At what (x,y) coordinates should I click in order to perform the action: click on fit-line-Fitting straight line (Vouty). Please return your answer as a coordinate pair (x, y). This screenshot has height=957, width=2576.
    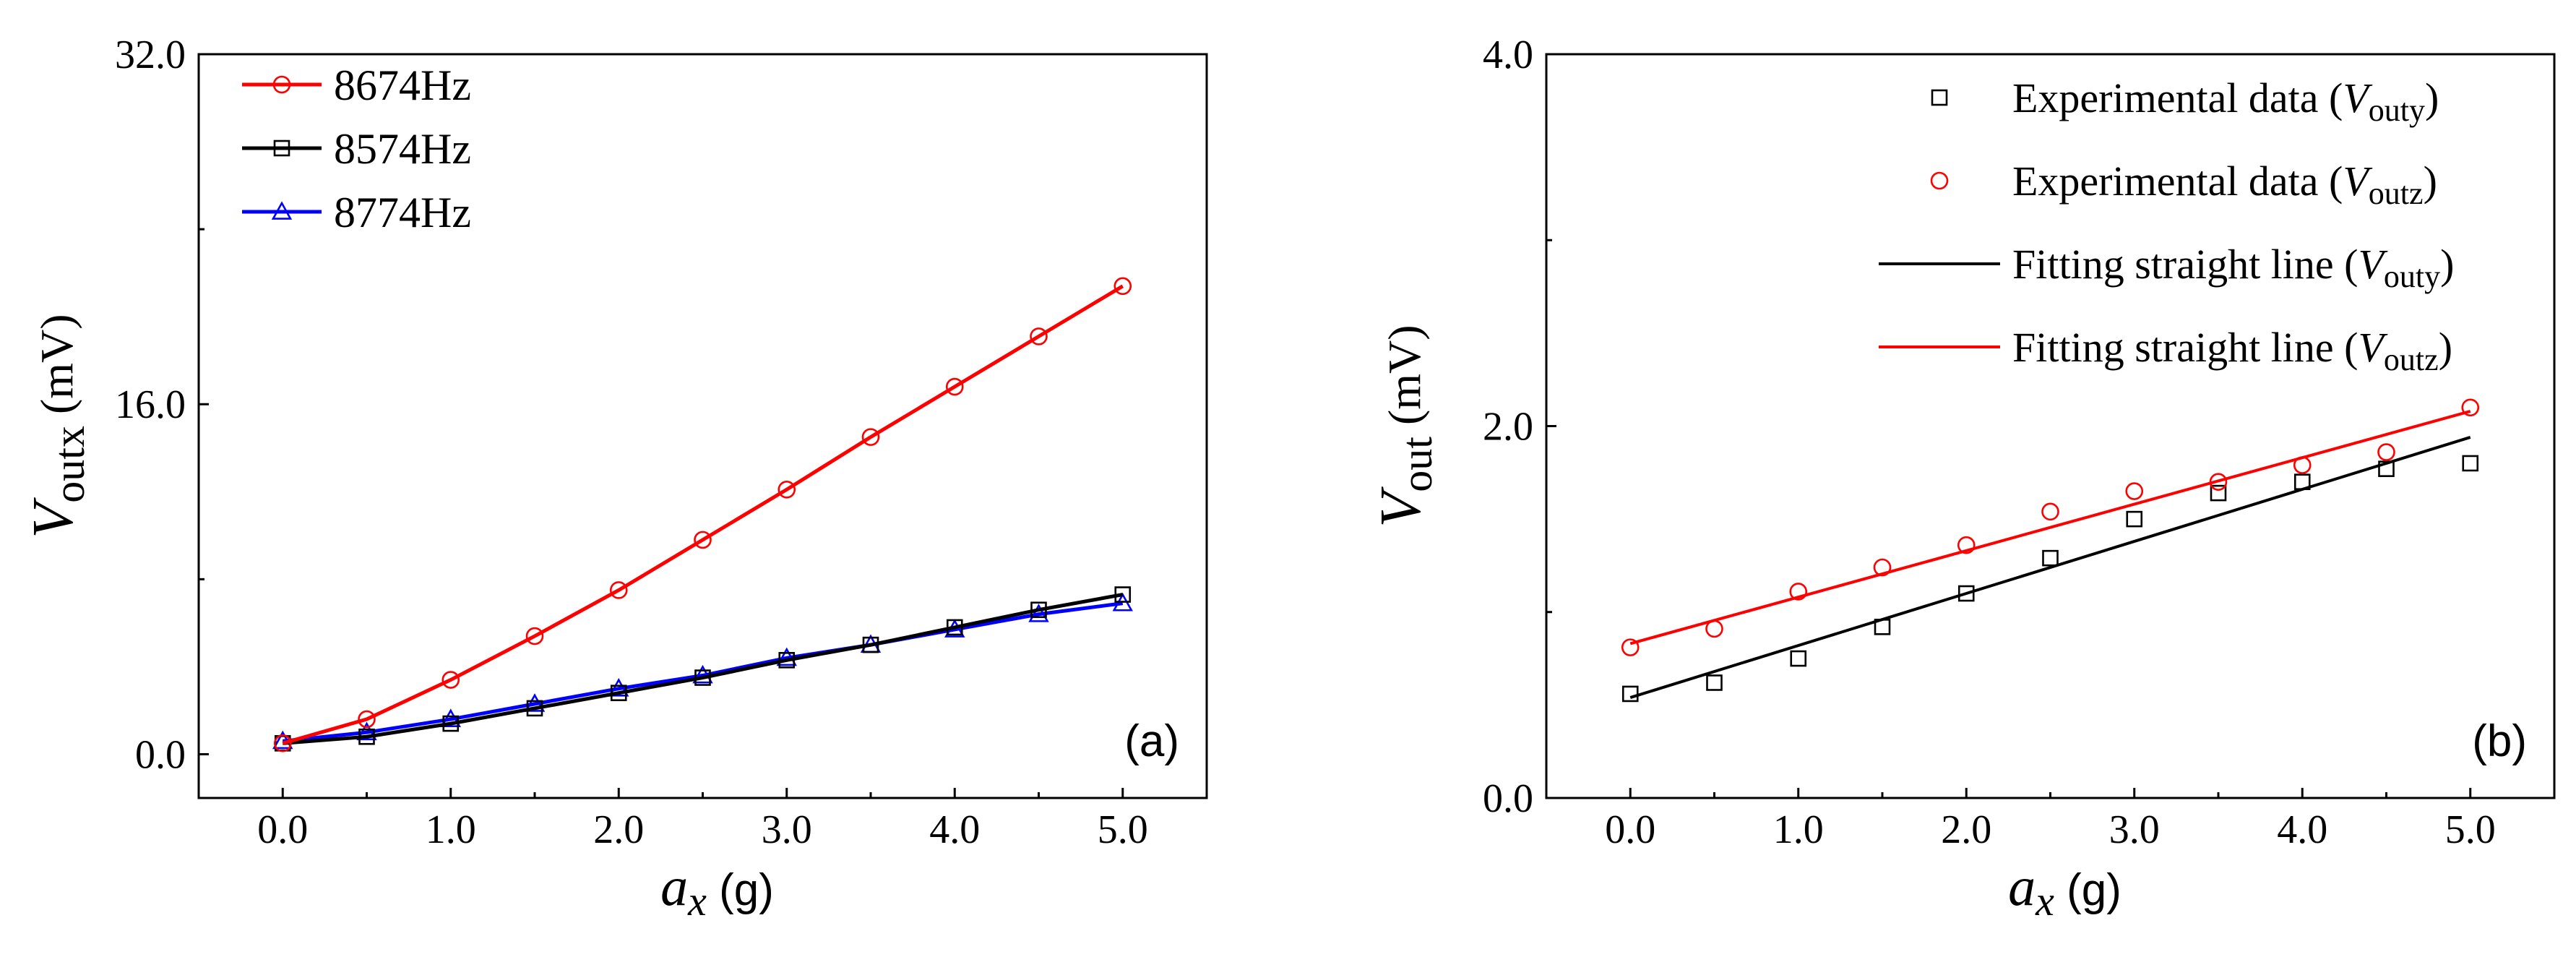
    Looking at the image, I should click on (2050, 567).